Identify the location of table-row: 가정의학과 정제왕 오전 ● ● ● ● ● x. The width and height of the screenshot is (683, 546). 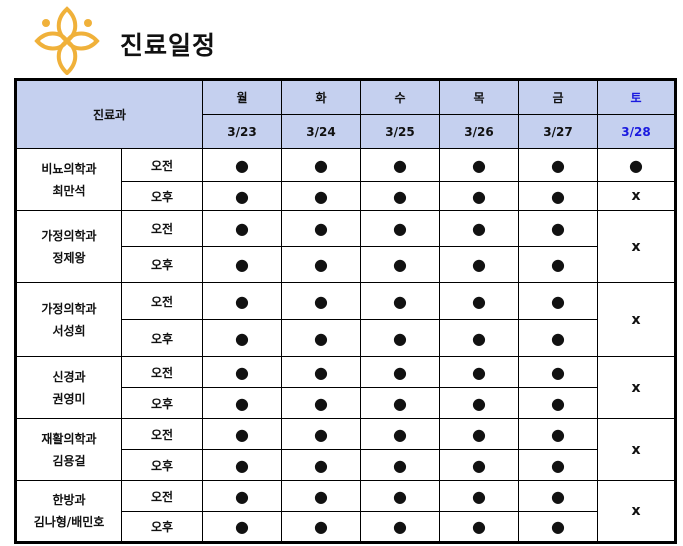
(345, 246).